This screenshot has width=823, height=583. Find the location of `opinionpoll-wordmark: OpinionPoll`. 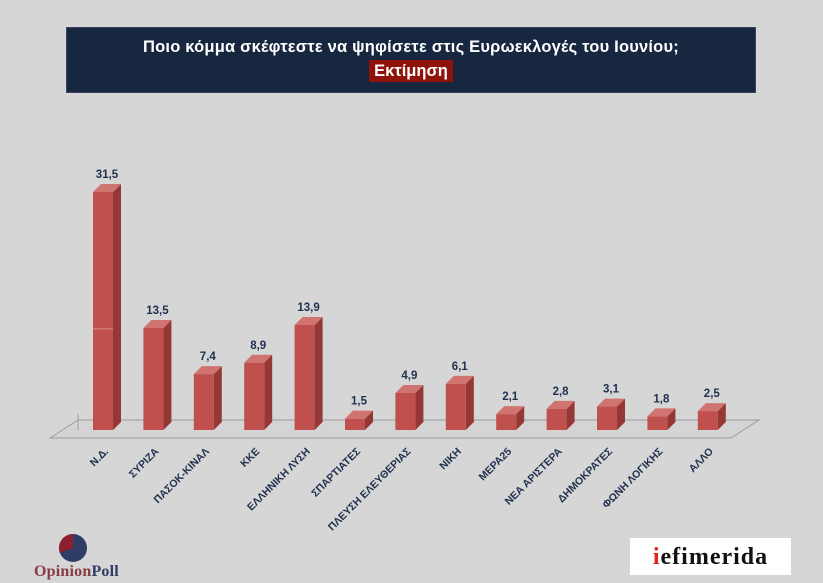

opinionpoll-wordmark: OpinionPoll is located at coordinates (99, 572).